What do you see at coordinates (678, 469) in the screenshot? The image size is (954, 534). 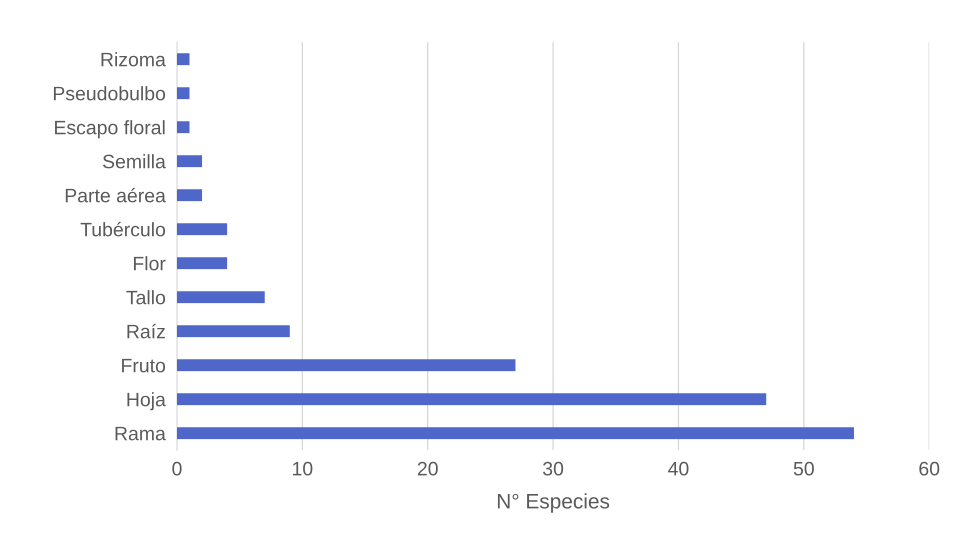 I see `x-tick-label: 40` at bounding box center [678, 469].